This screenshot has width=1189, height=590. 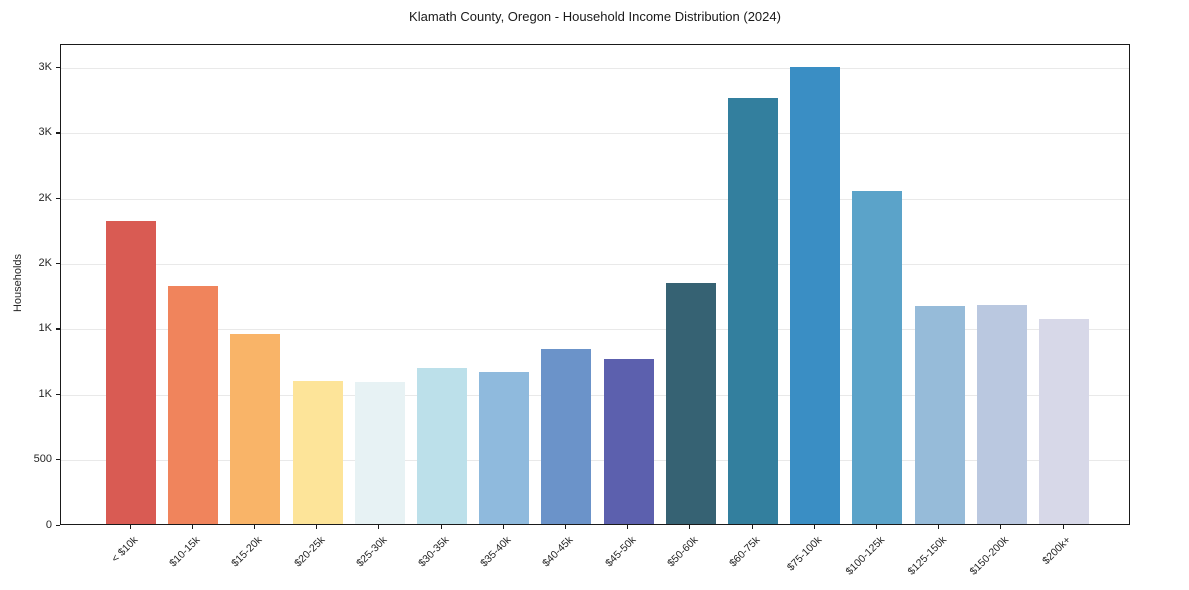 I want to click on y-axis-label: Households, so click(x=18, y=283).